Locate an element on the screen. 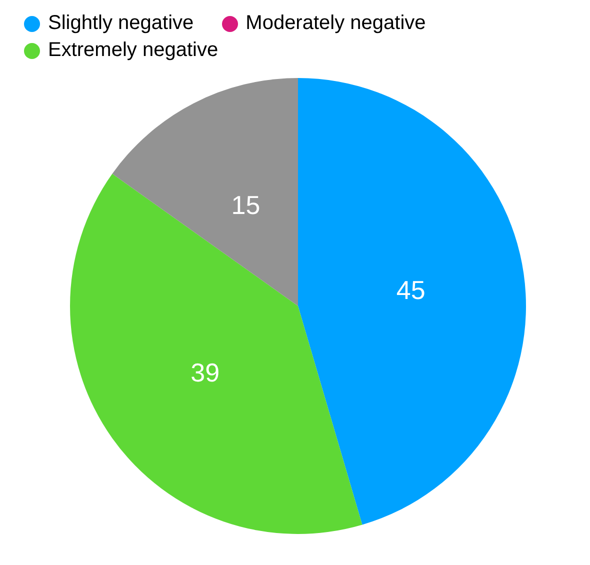  data-label: 45 is located at coordinates (411, 290).